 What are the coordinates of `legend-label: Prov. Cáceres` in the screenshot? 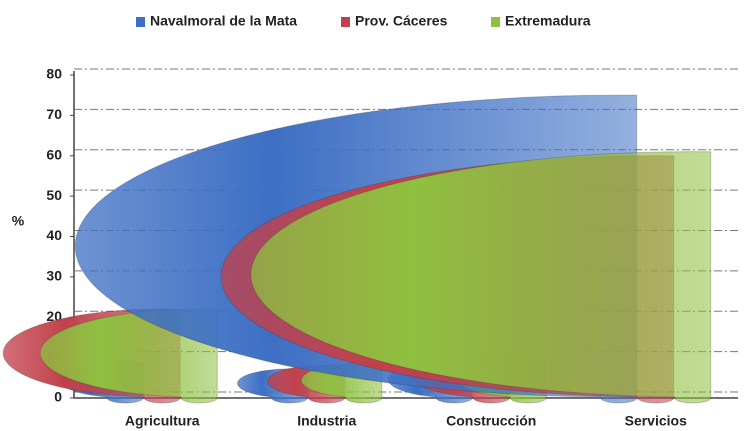 It's located at (401, 21).